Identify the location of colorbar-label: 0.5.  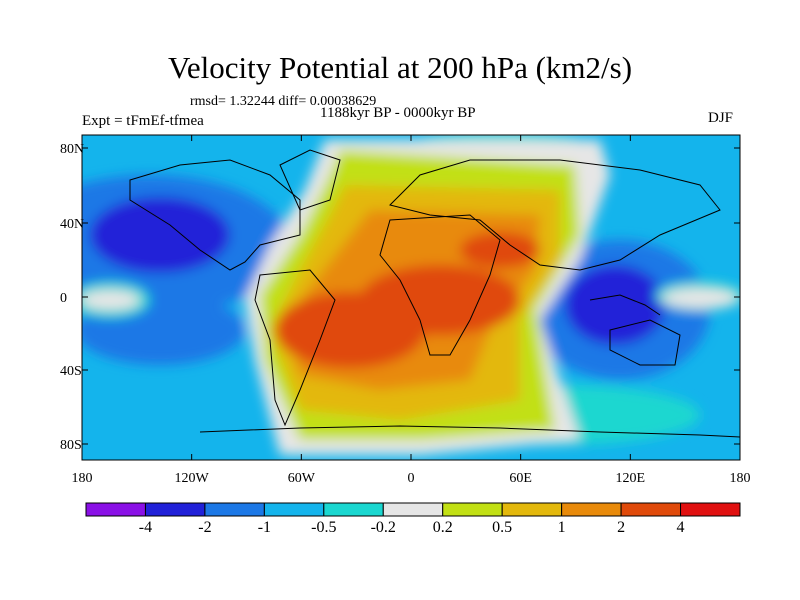
(502, 527).